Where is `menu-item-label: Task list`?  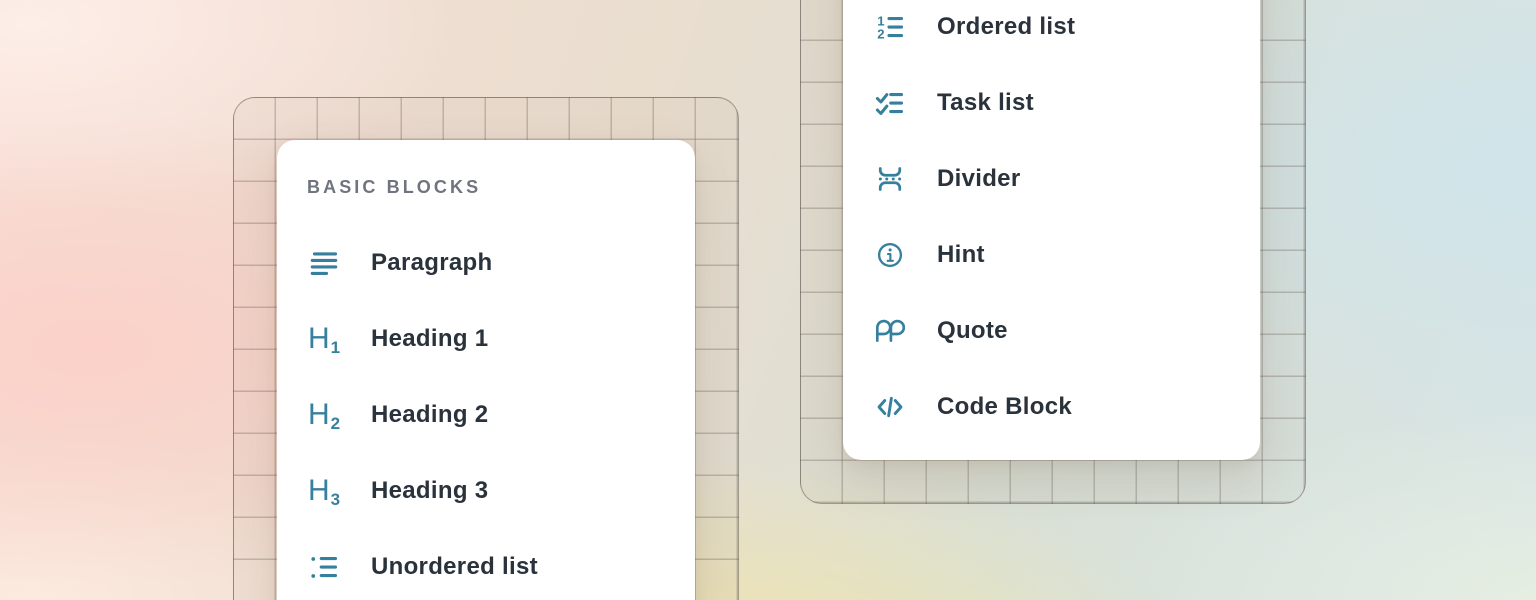 menu-item-label: Task list is located at coordinates (985, 102).